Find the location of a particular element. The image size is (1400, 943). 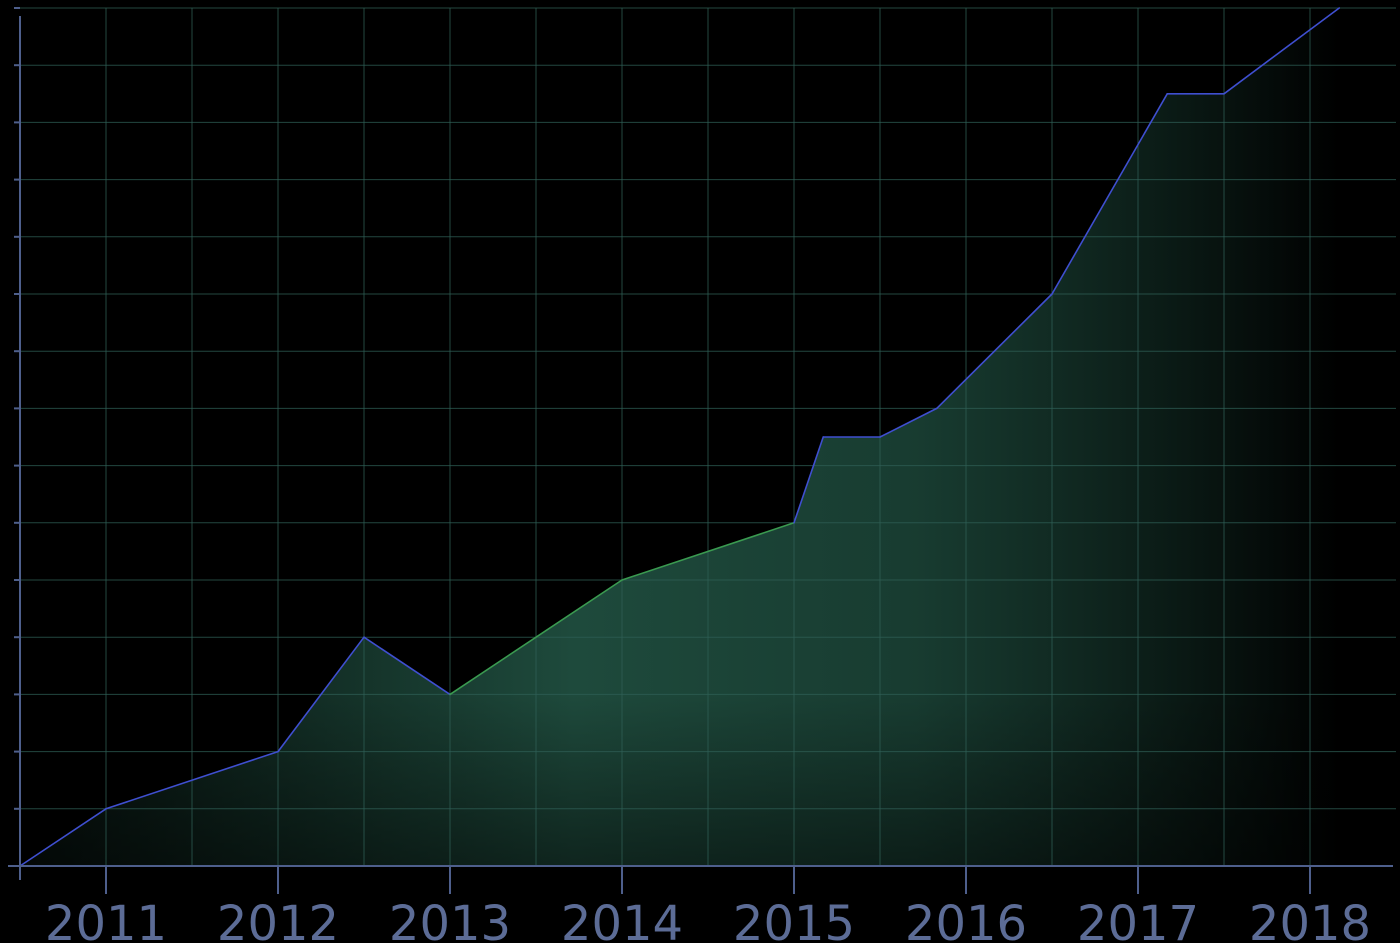

x-tick-label: 2014 is located at coordinates (622, 919).